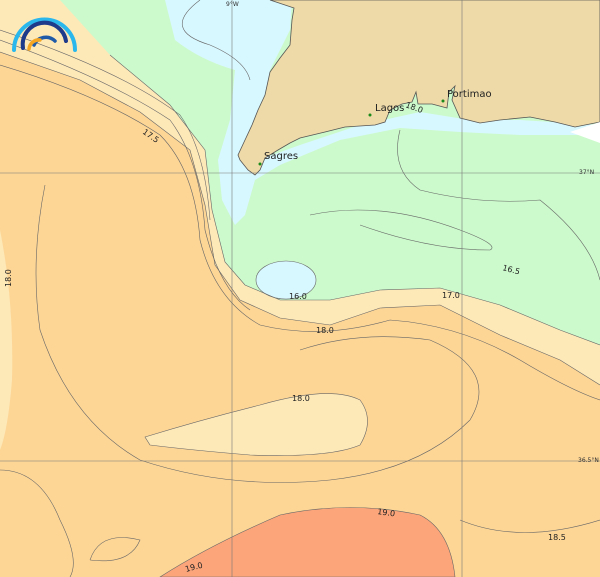 The width and height of the screenshot is (600, 577). I want to click on sea-cold-eddy, so click(286, 280).